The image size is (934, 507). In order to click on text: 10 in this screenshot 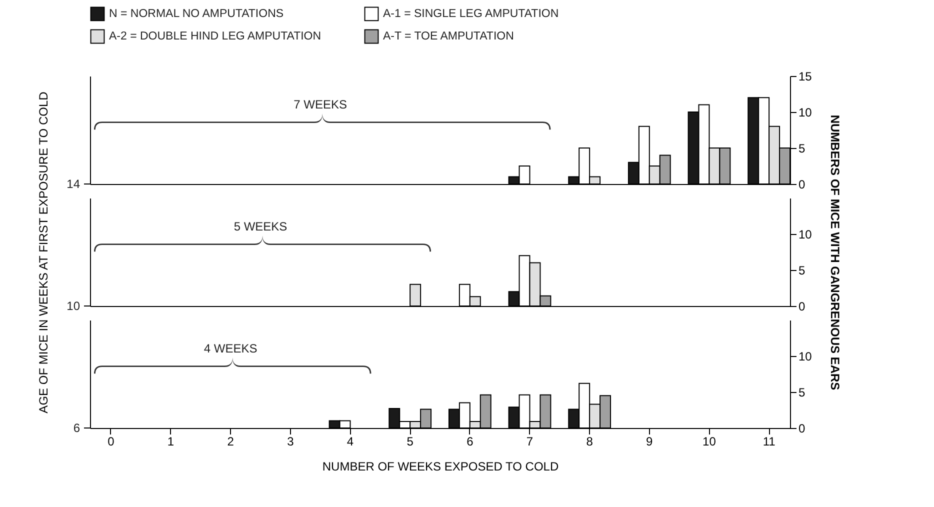, I will do `click(73, 306)`.